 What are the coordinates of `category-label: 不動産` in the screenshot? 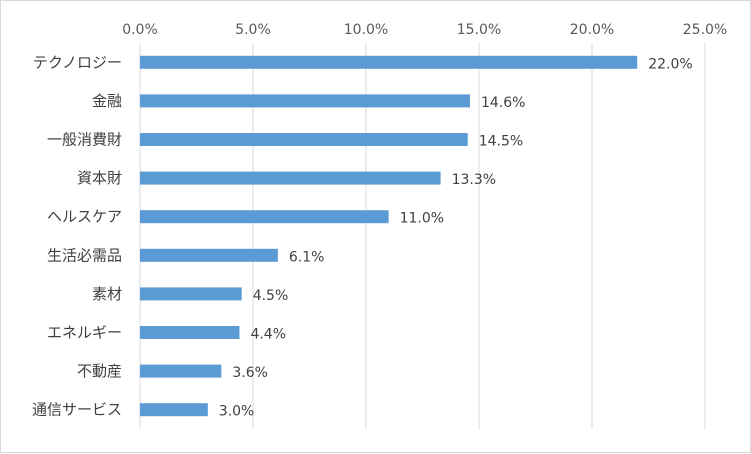 It's located at (99, 371).